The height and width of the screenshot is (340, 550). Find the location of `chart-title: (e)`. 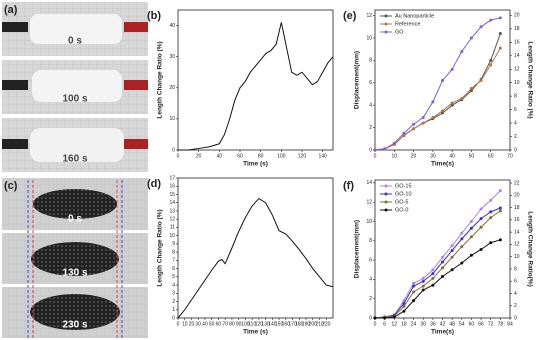

chart-title: (e) is located at coordinates (350, 16).